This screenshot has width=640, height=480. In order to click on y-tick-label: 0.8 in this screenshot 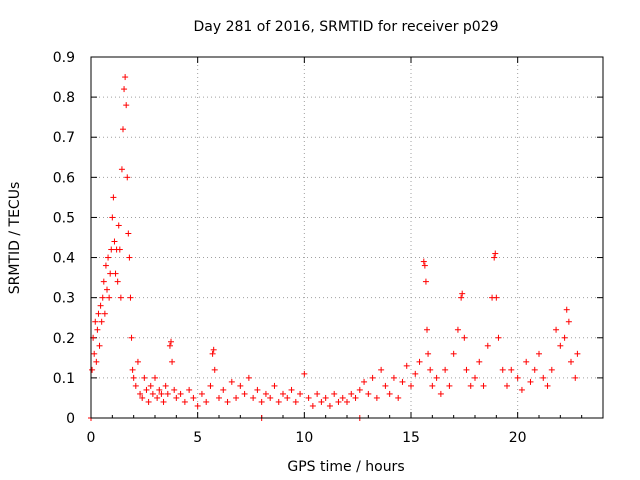, I will do `click(64, 98)`.